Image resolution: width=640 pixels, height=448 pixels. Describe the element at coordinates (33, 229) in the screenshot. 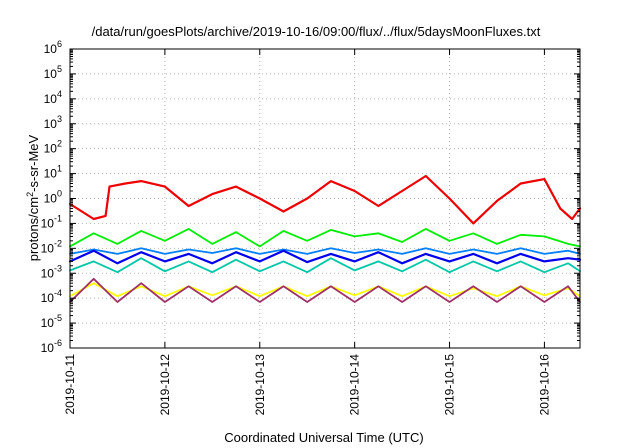

I see `y-axis-label-base: protons/cm` at that location.